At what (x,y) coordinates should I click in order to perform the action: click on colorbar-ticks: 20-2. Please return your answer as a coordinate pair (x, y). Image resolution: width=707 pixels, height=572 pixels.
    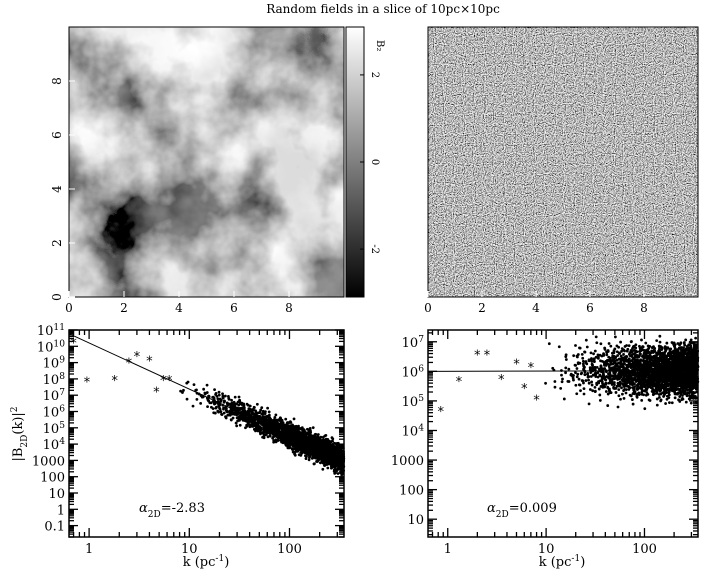
    Looking at the image, I should click on (370, 163).